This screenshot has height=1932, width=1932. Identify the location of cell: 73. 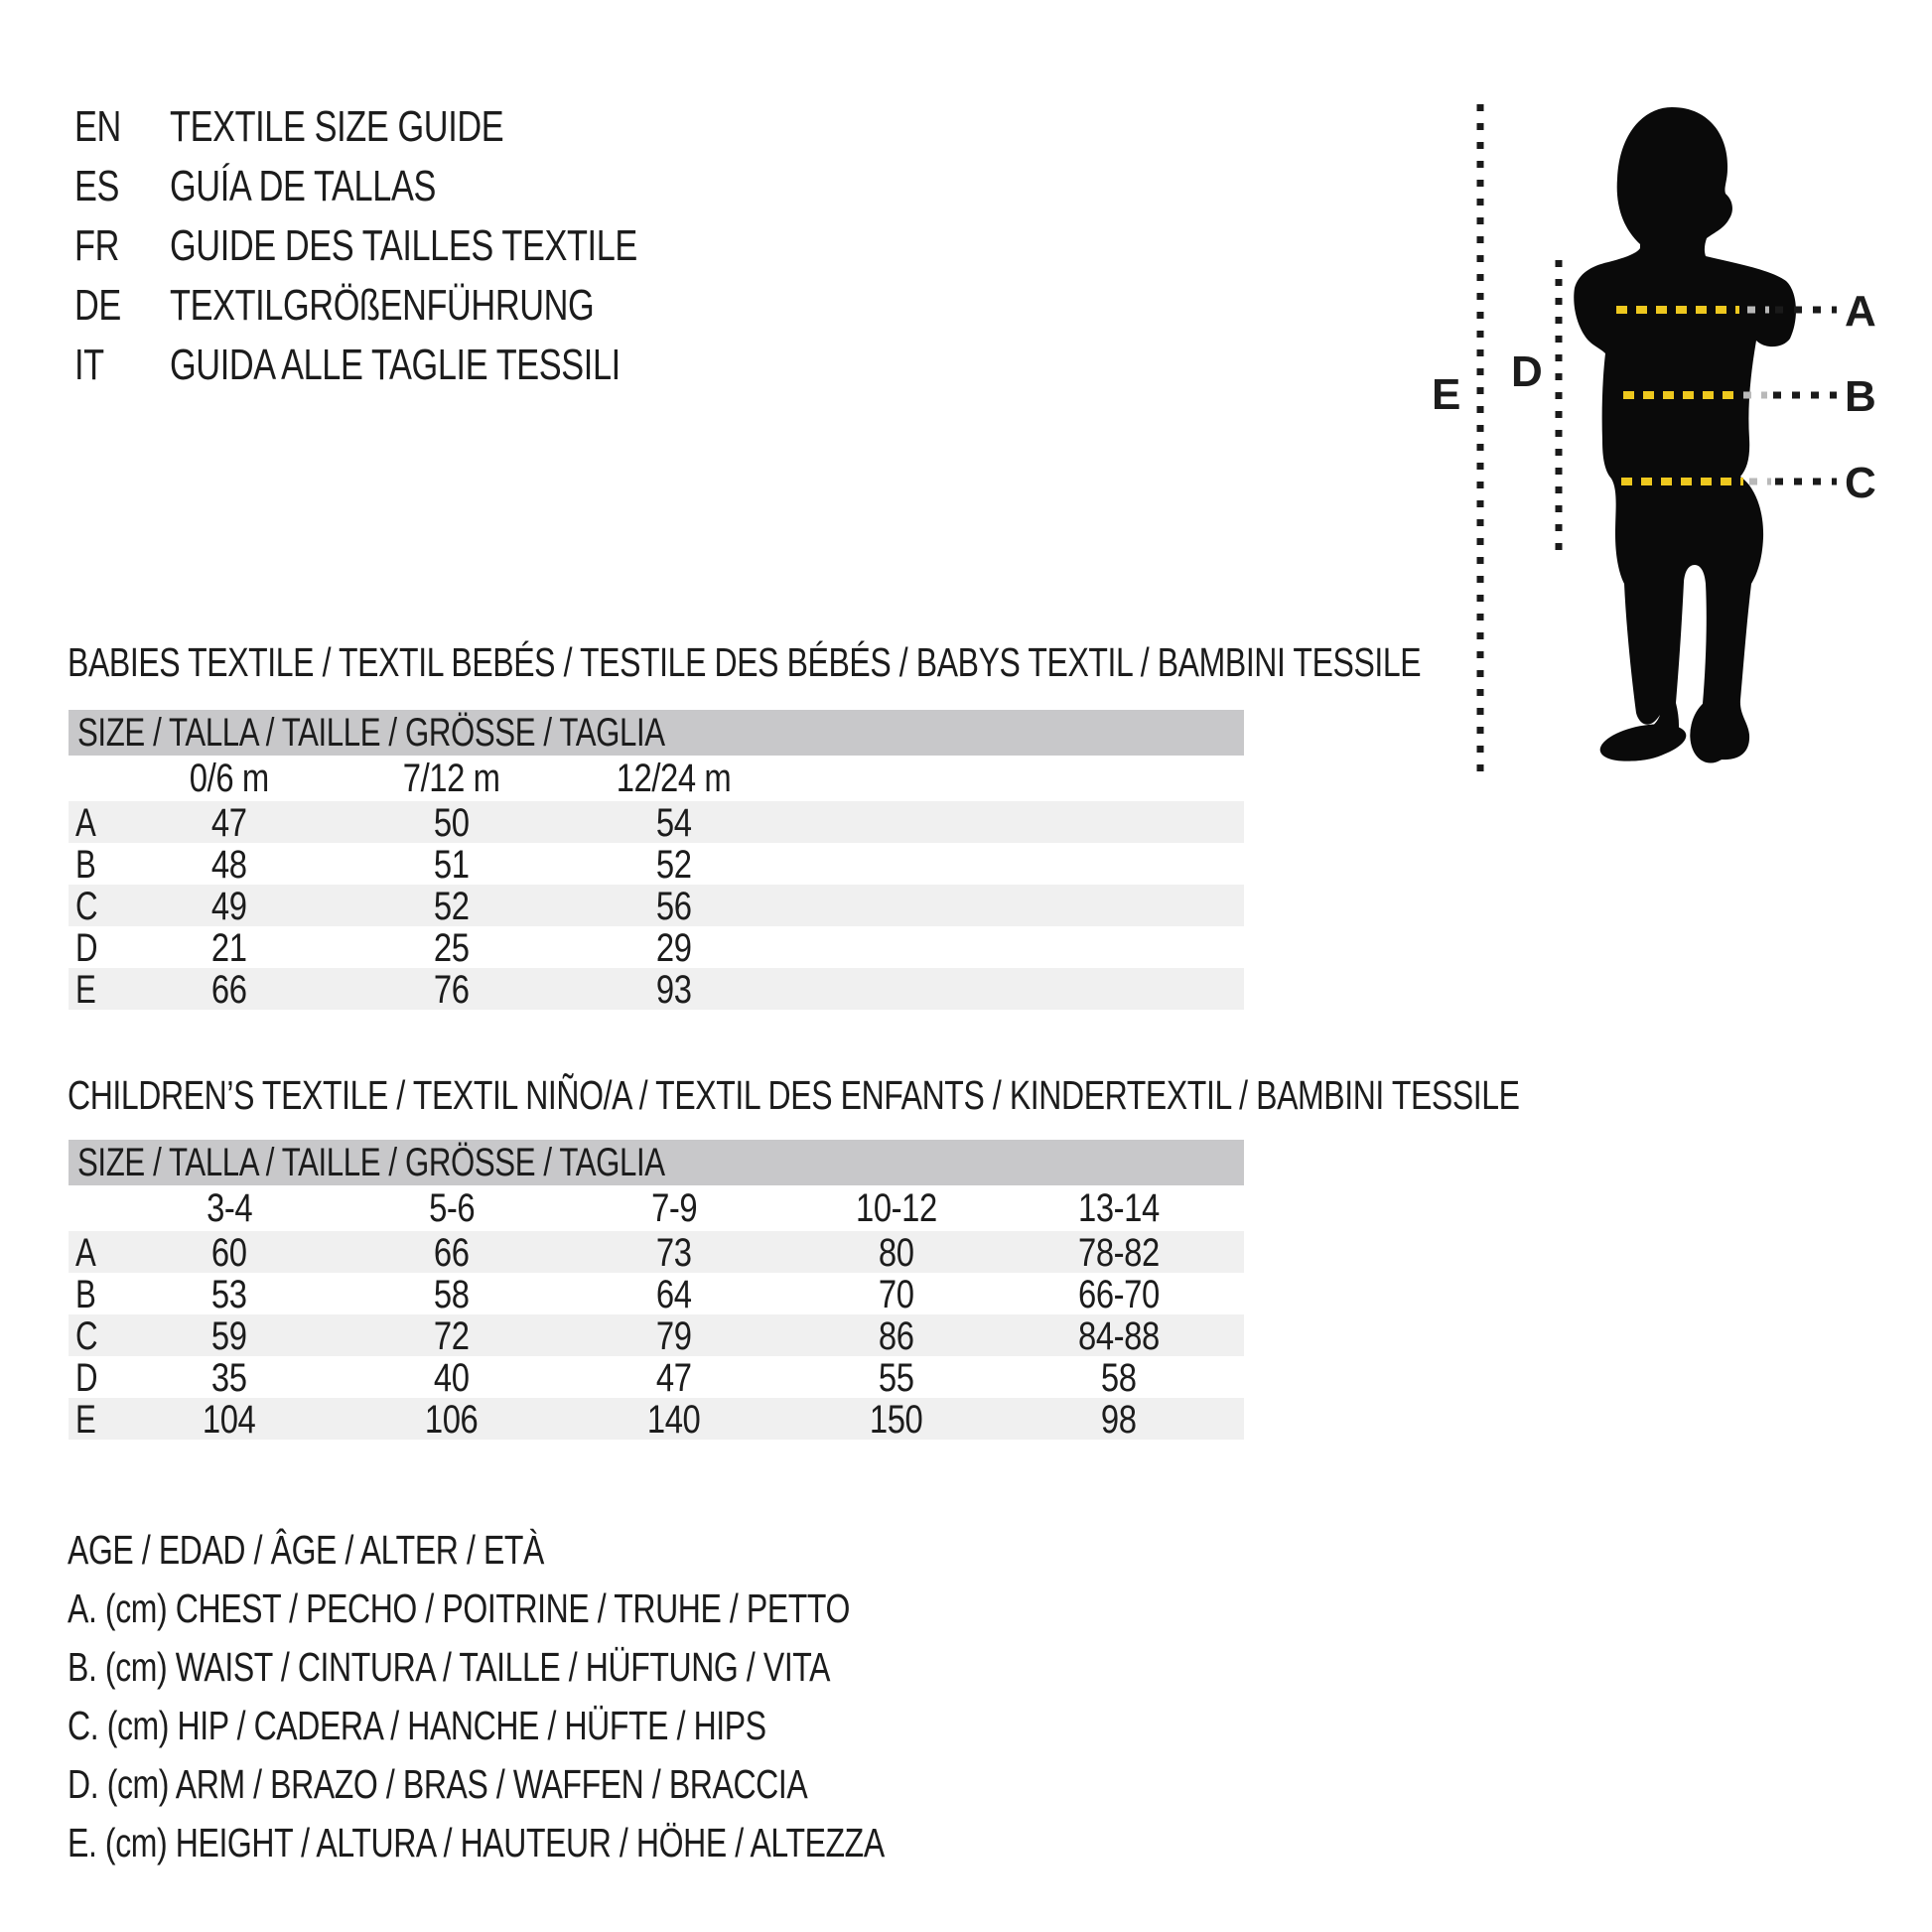
(674, 1254).